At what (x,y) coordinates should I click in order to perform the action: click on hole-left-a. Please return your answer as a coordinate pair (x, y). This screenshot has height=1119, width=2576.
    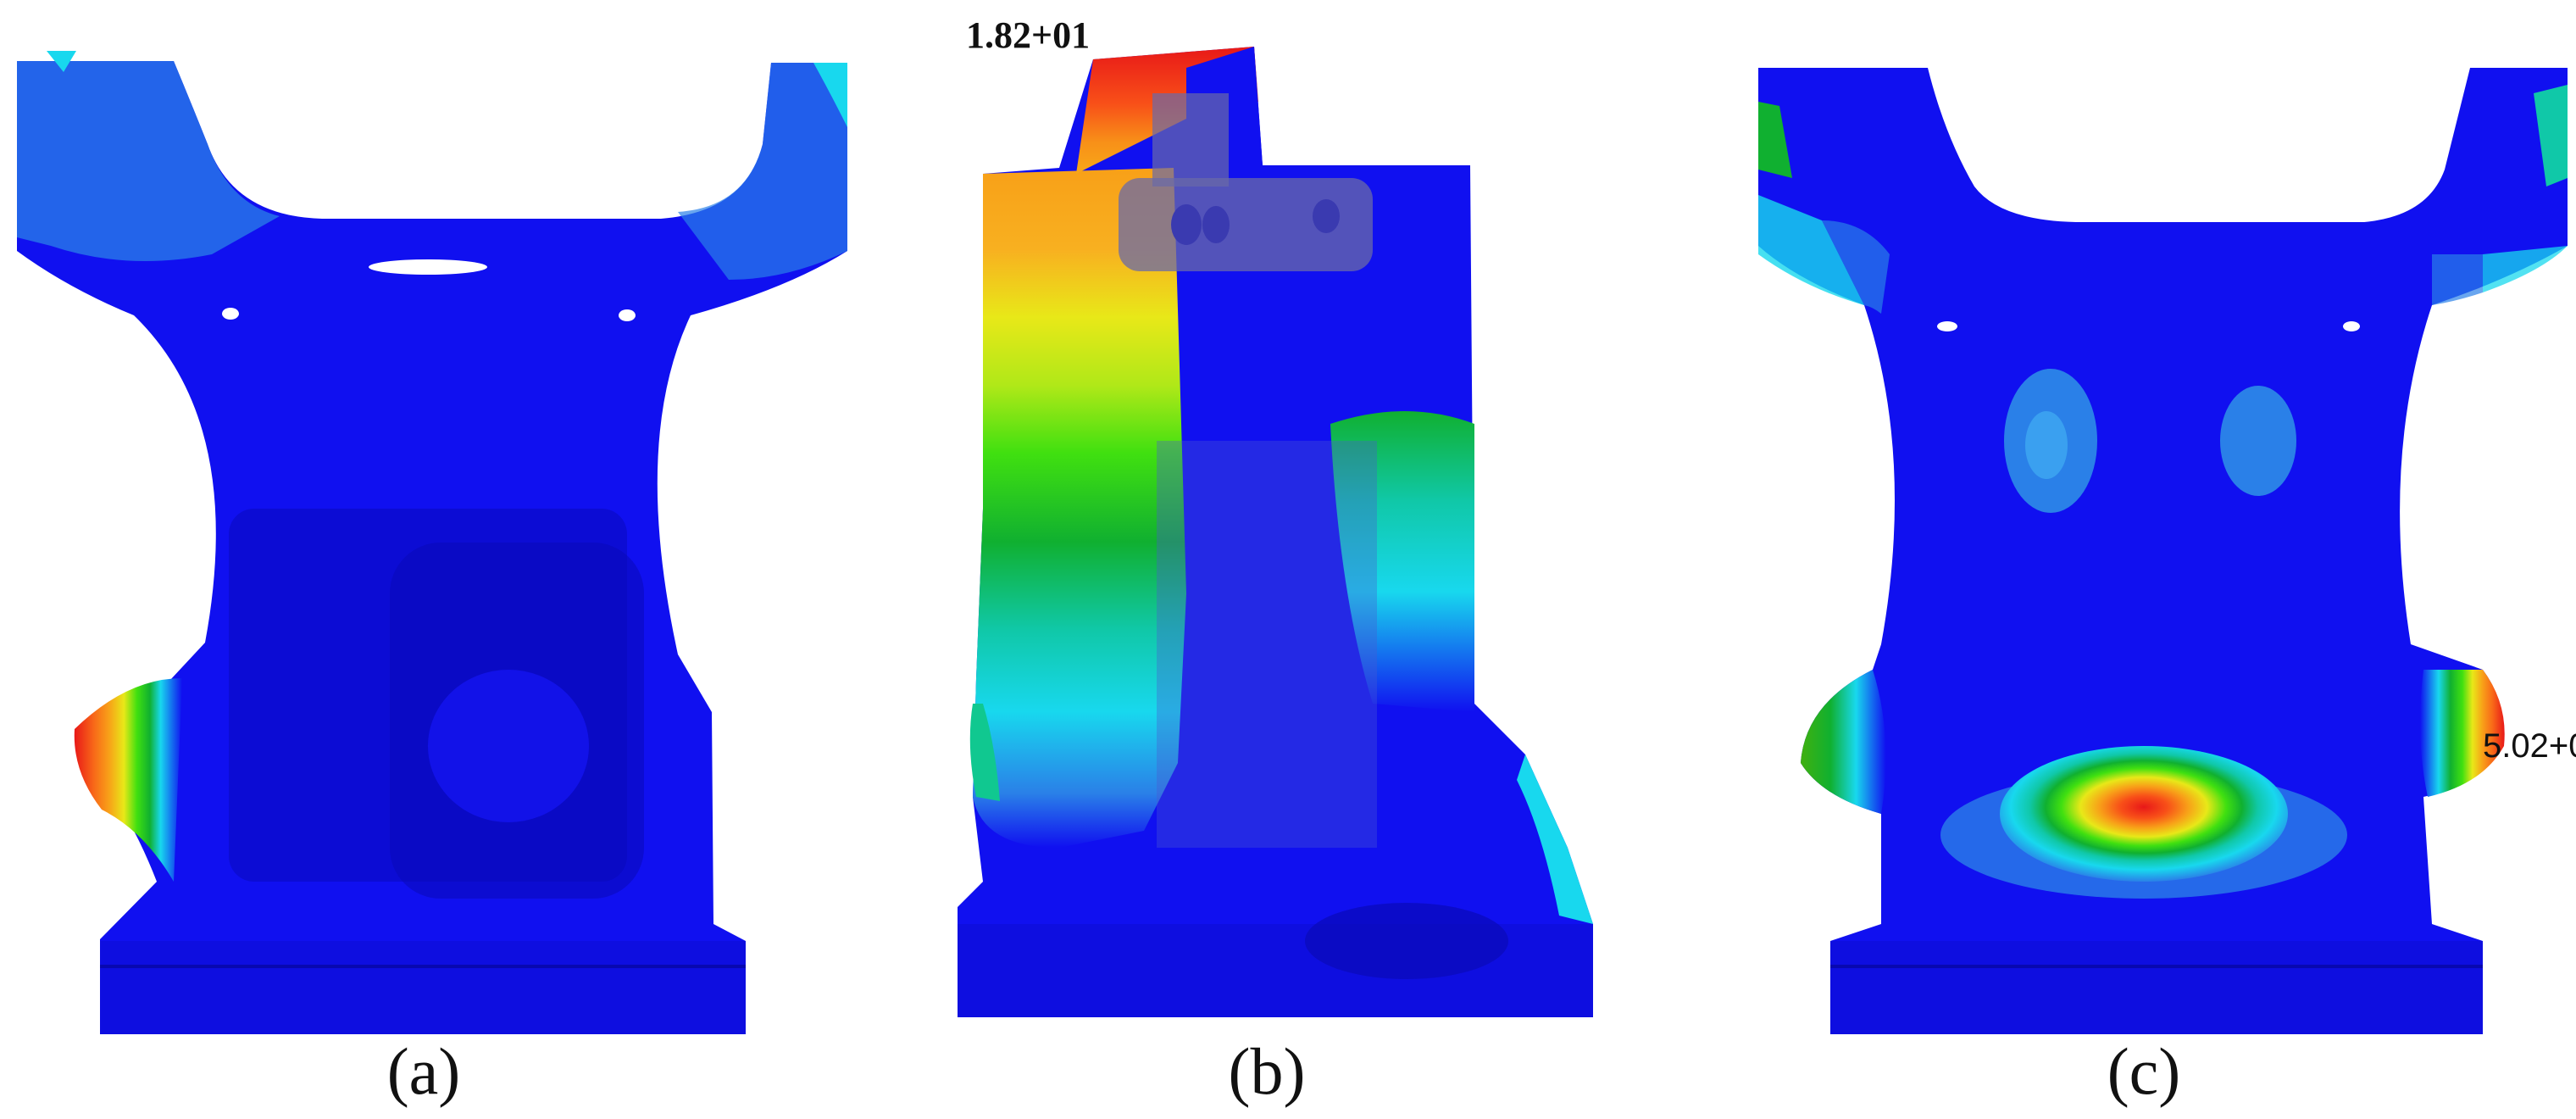
    Looking at the image, I should click on (230, 314).